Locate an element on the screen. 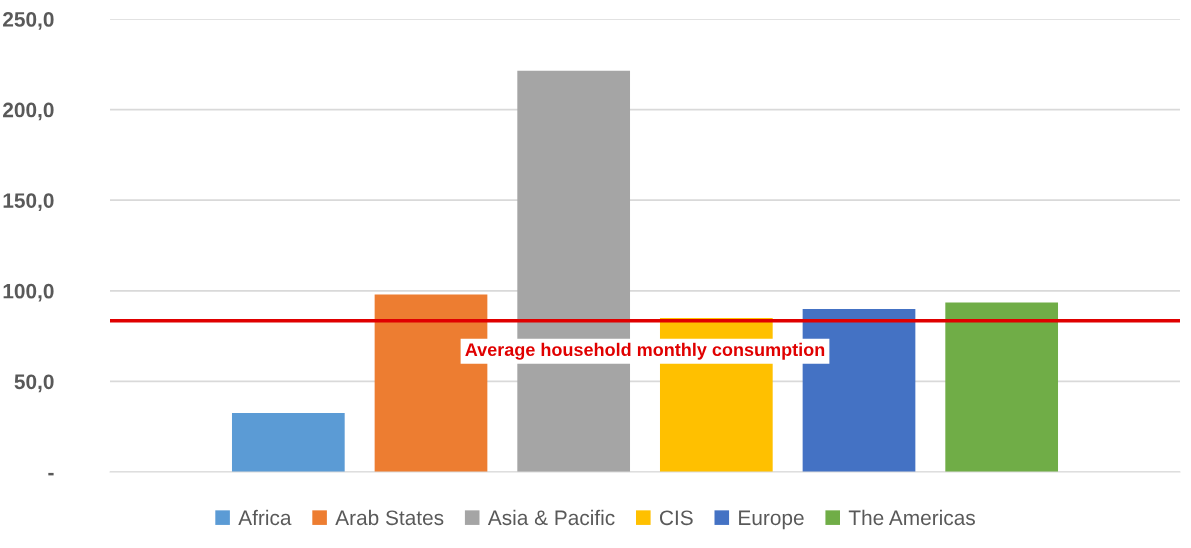  ref-line-label: Average household monthly consumption is located at coordinates (645, 351).